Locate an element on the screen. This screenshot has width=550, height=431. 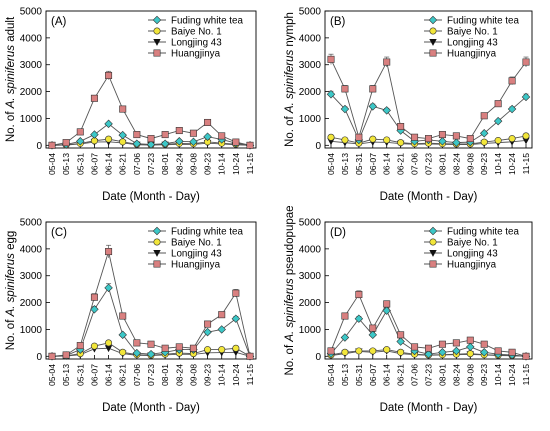
x-tick-label: 09-23 is located at coordinates (484, 164).